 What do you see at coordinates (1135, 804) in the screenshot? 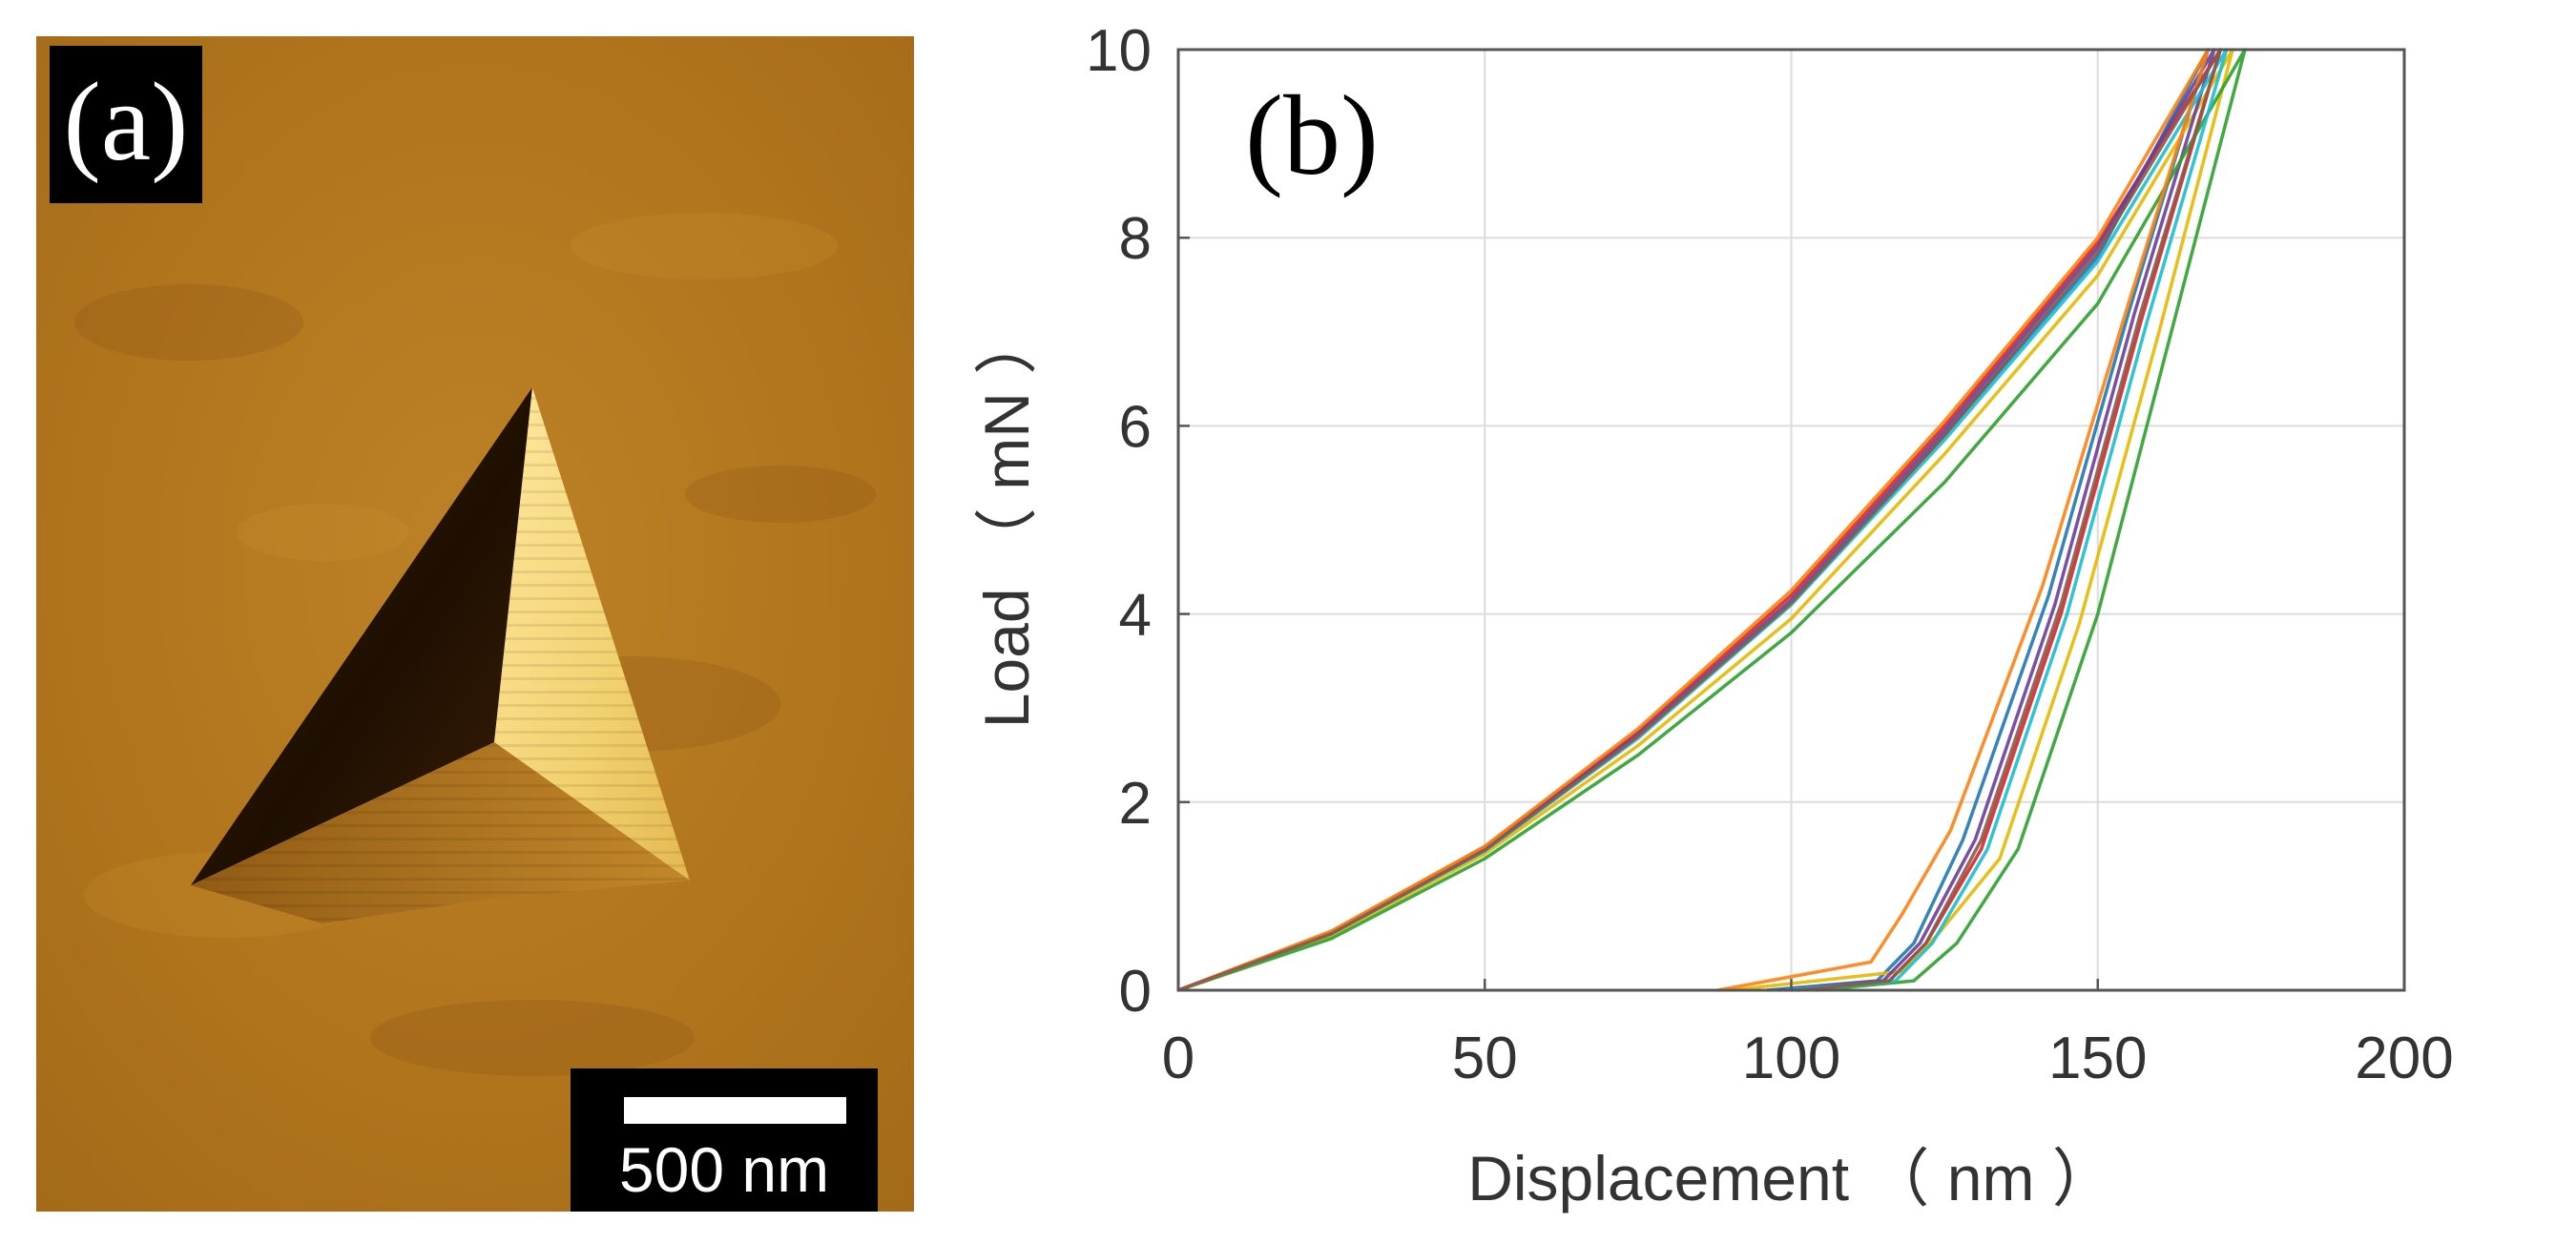
I see `y-tick-label-1: 2` at bounding box center [1135, 804].